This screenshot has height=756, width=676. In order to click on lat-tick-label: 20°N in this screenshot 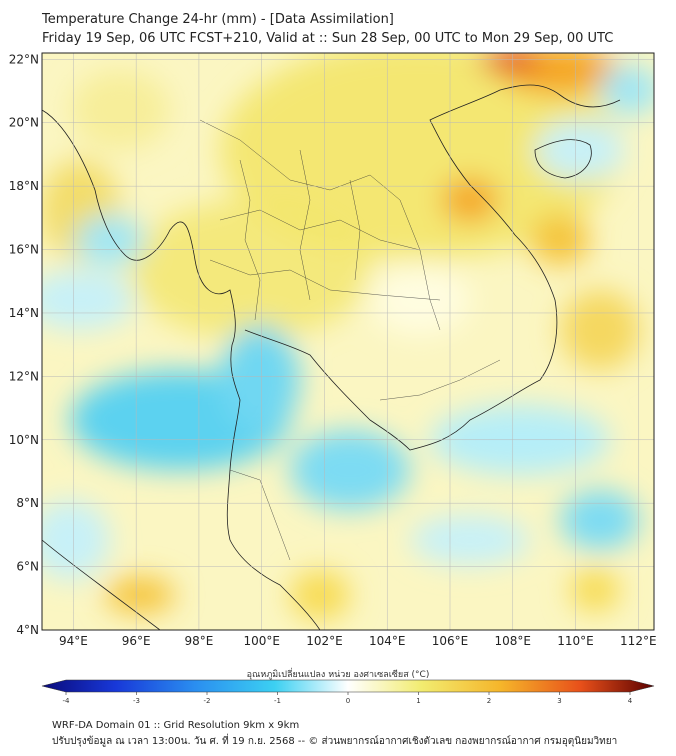, I will do `click(24, 123)`.